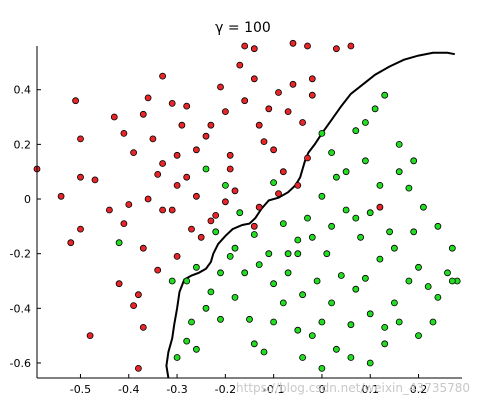 The image size is (481, 402). Describe the element at coordinates (273, 389) in the screenshot. I see `x-tick-label: -0.1` at that location.